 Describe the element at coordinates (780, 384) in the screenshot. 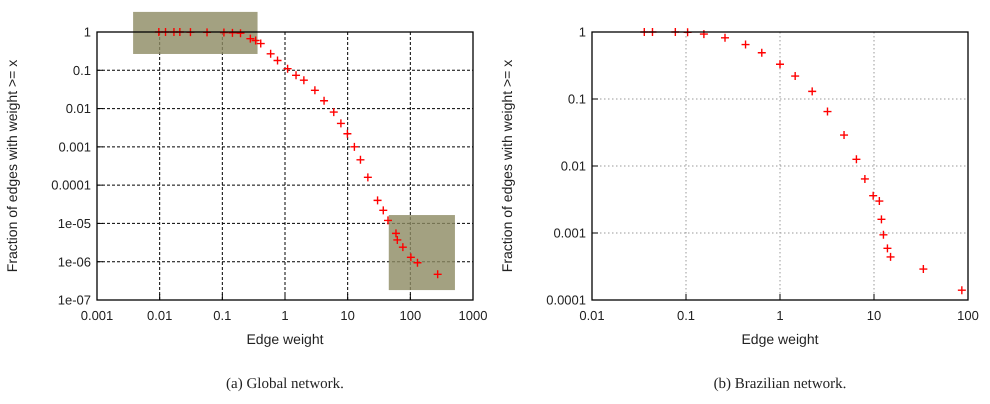

I see `text: (b) Brazilian network.` at that location.